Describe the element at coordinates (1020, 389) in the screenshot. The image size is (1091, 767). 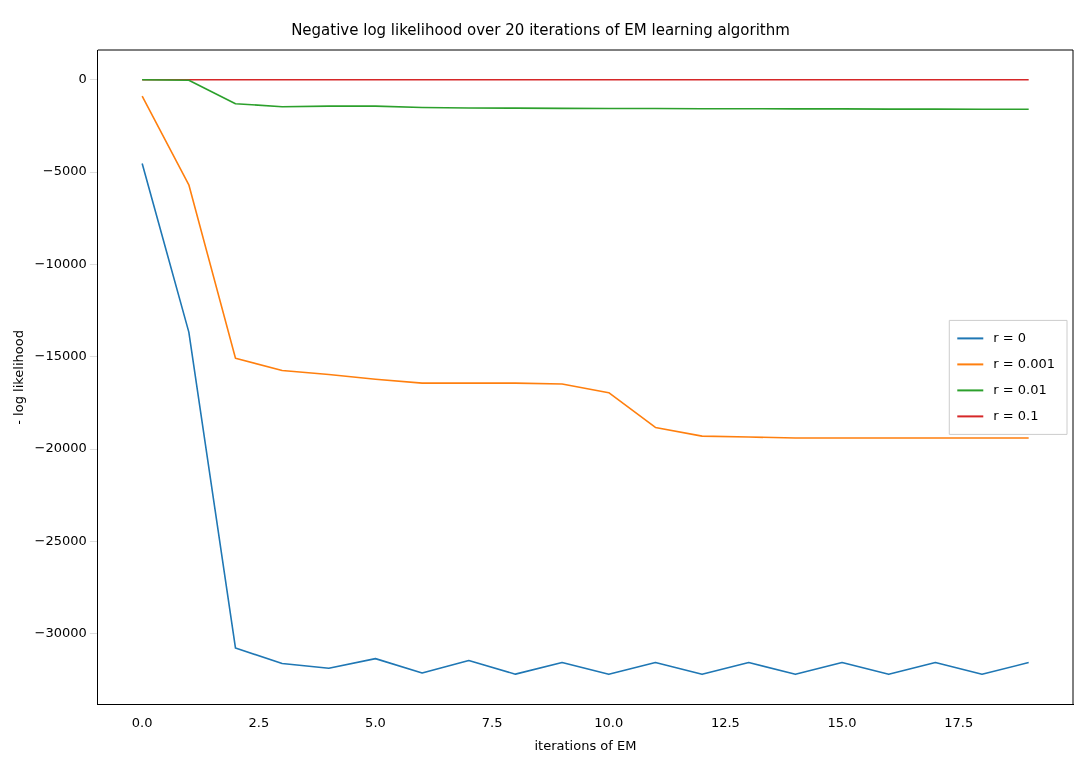
I see `legend-label: r = 0.01` at that location.